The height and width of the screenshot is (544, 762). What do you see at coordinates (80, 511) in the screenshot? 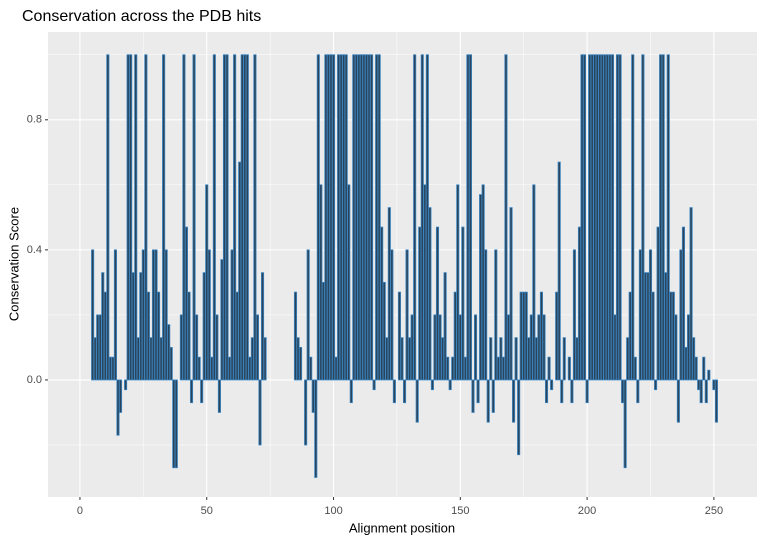
I see `x-tick-label: 0` at bounding box center [80, 511].